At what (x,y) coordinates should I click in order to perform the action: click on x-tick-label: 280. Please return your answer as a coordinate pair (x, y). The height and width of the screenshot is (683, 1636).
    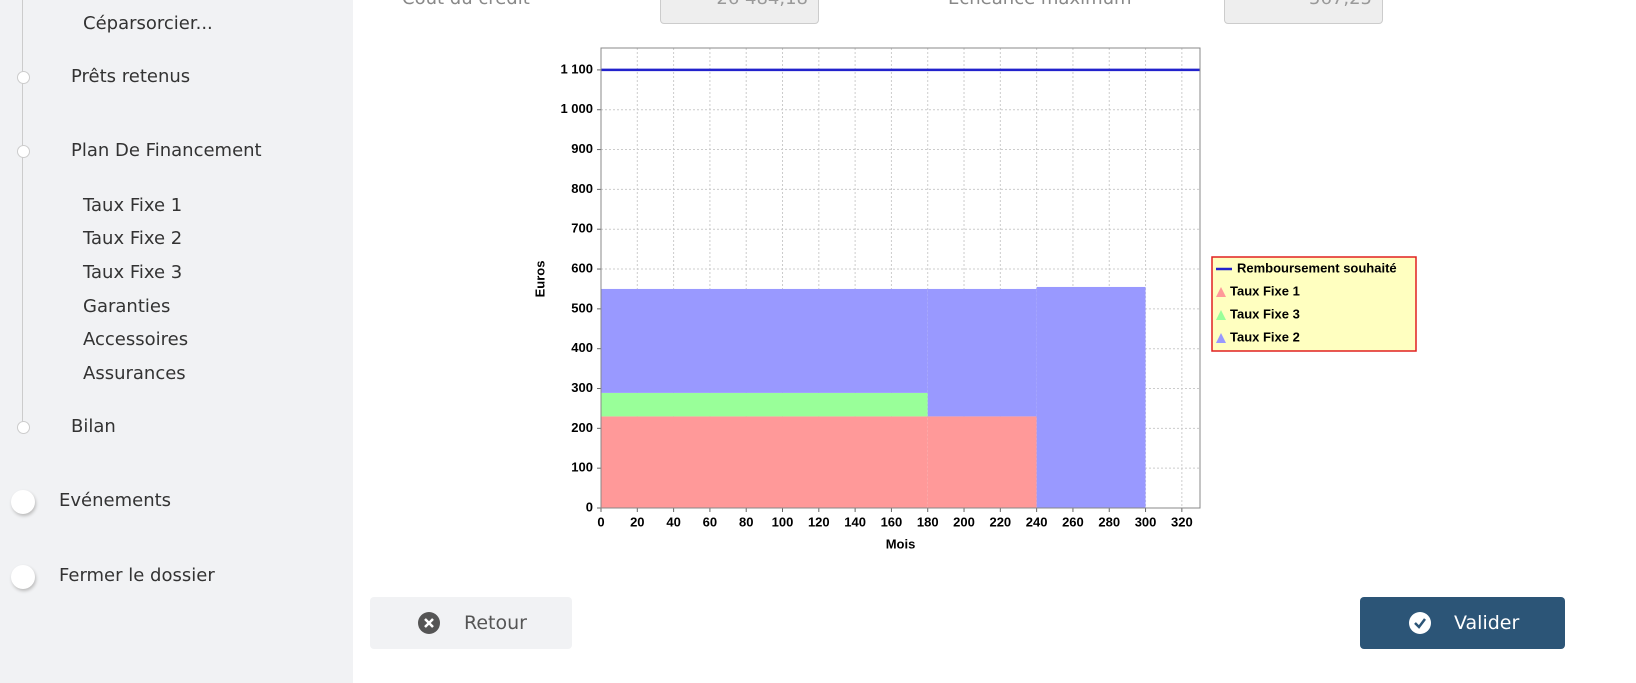
    Looking at the image, I should click on (1109, 521).